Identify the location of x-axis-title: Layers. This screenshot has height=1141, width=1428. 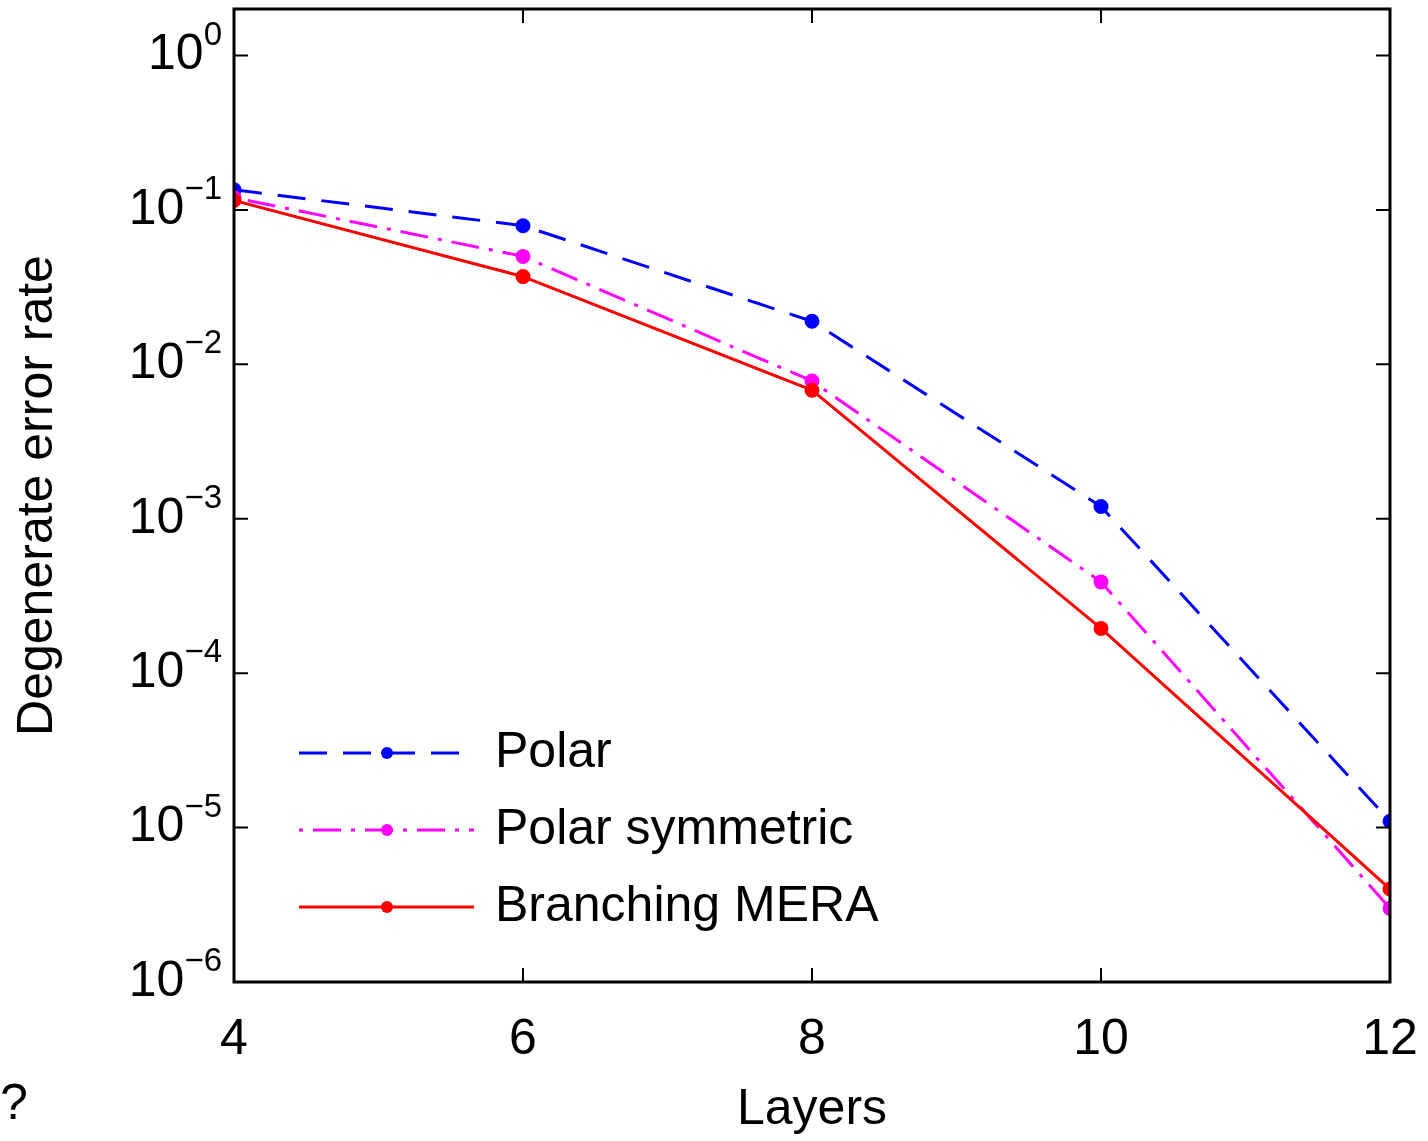
(812, 1106).